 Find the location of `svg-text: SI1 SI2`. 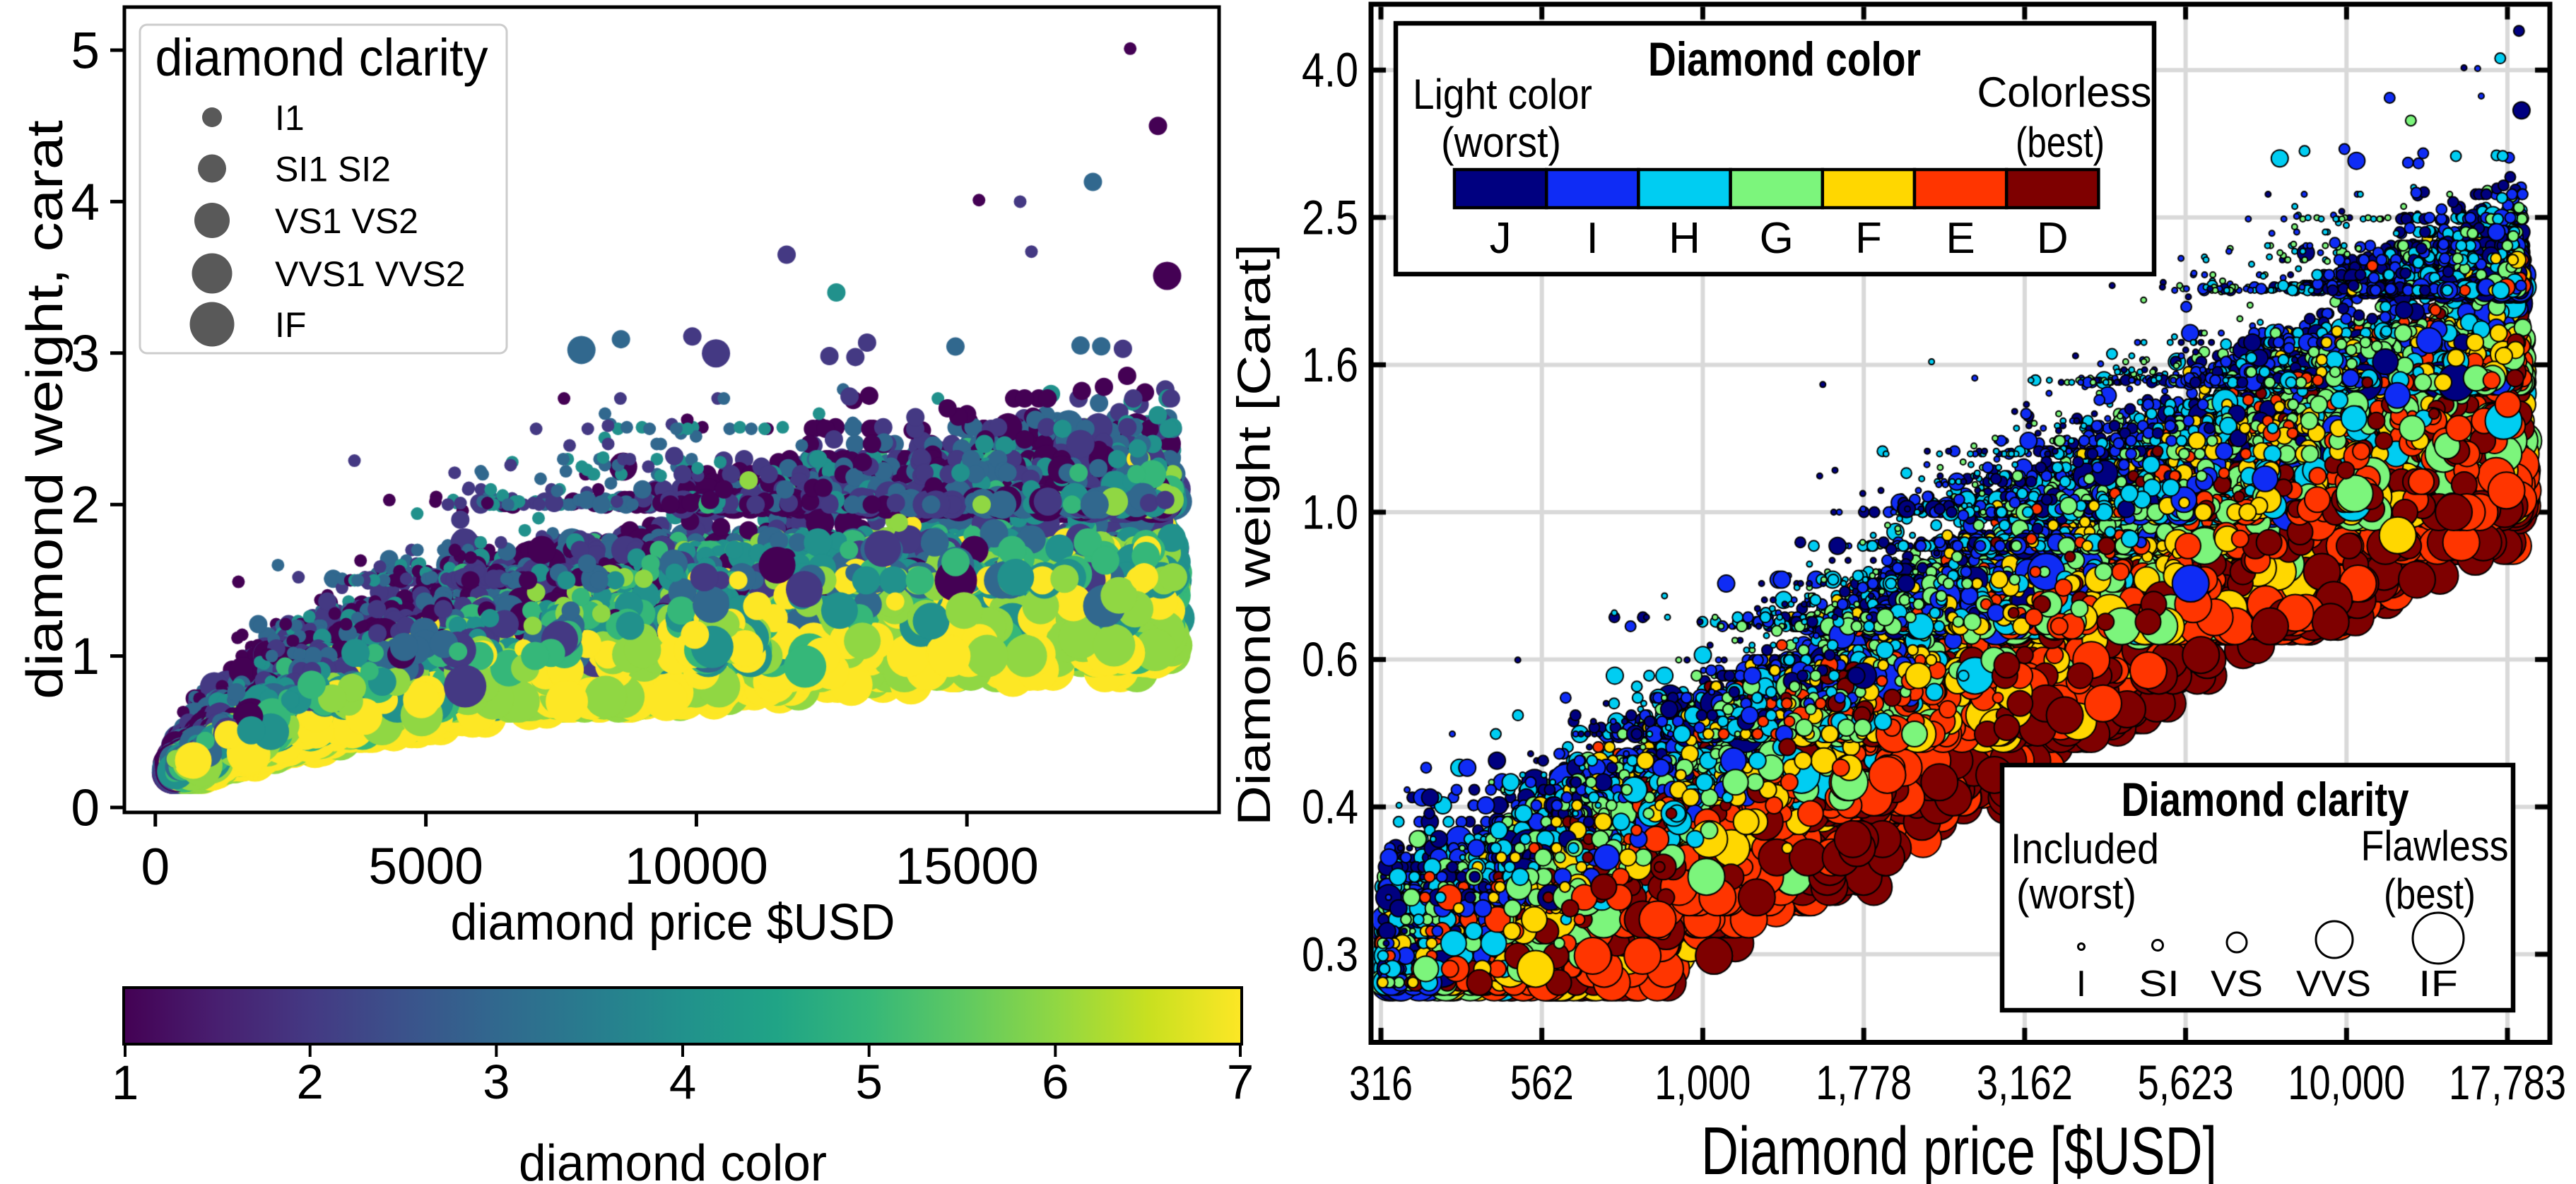

svg-text: SI1 SI2 is located at coordinates (333, 169).